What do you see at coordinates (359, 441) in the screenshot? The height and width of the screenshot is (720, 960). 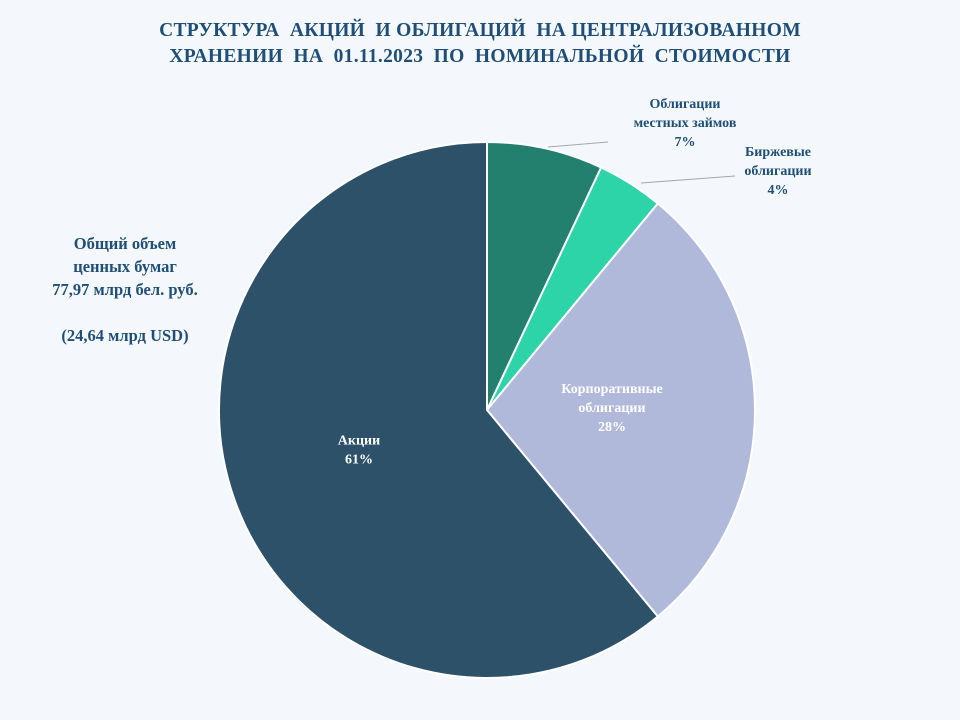 I see `slice-name-label: Акции` at bounding box center [359, 441].